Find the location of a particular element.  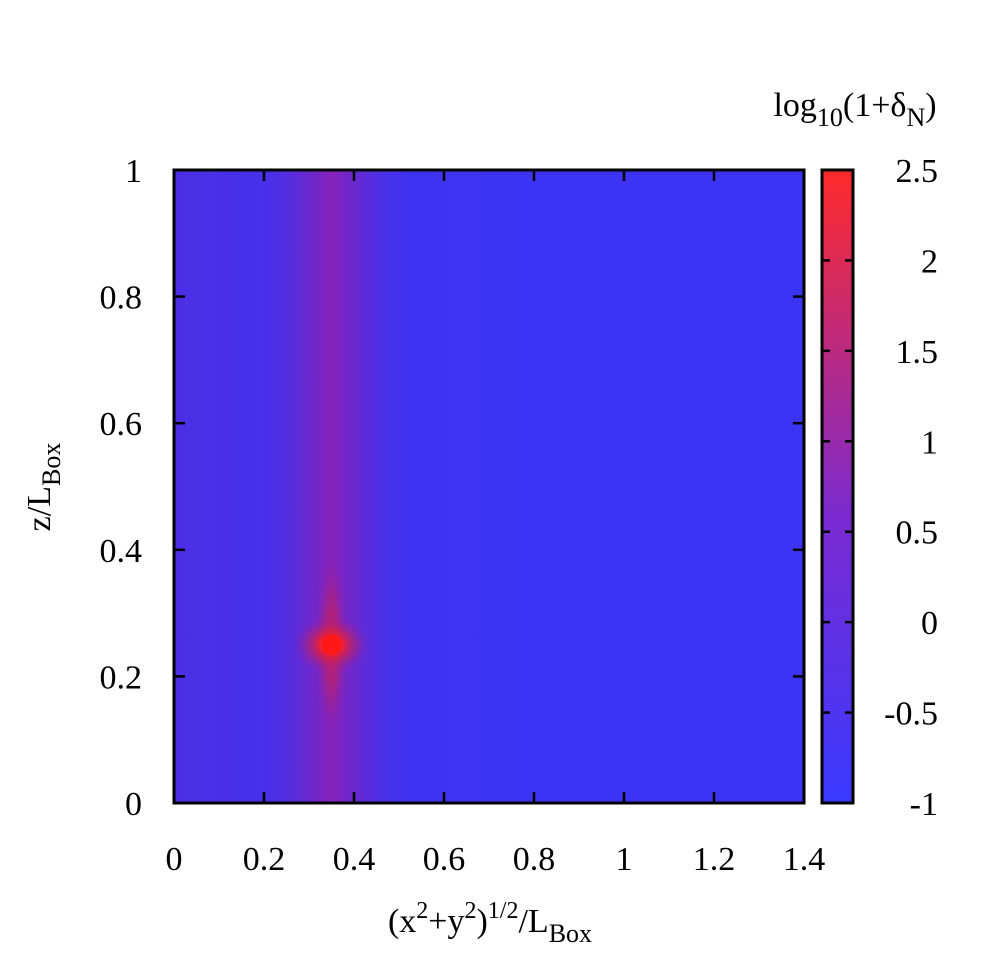

x-tick-label: 1.2 is located at coordinates (714, 859).